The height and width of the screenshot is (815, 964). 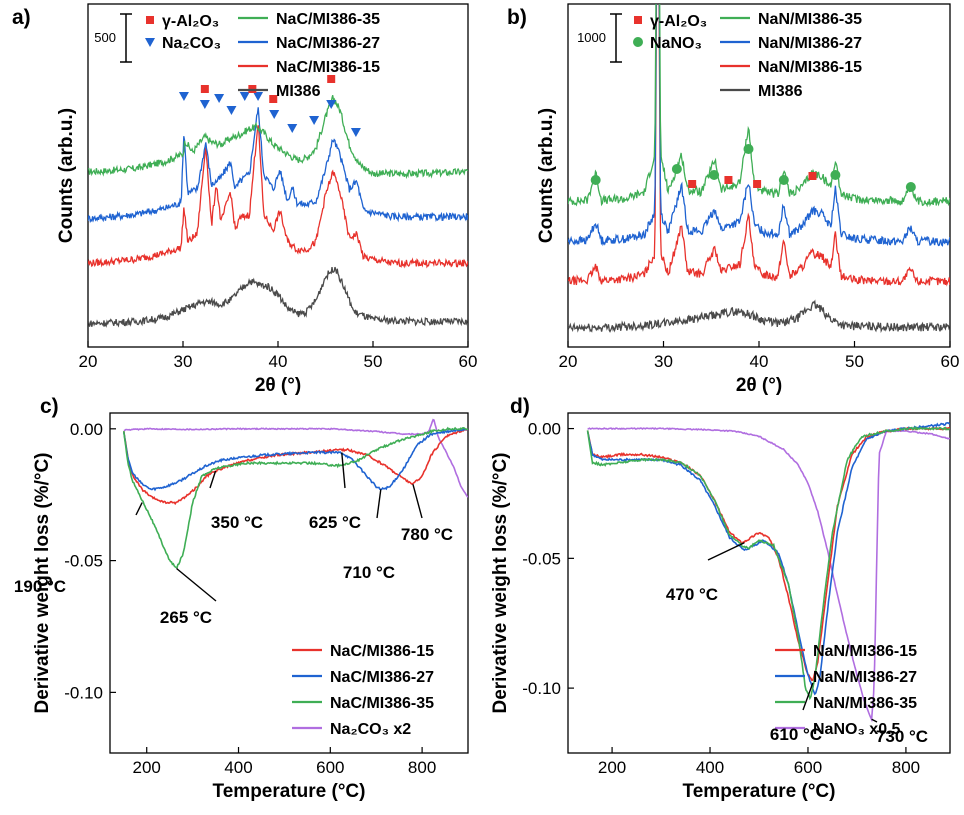 What do you see at coordinates (902, 736) in the screenshot?
I see `annotation-label: 730 °C` at bounding box center [902, 736].